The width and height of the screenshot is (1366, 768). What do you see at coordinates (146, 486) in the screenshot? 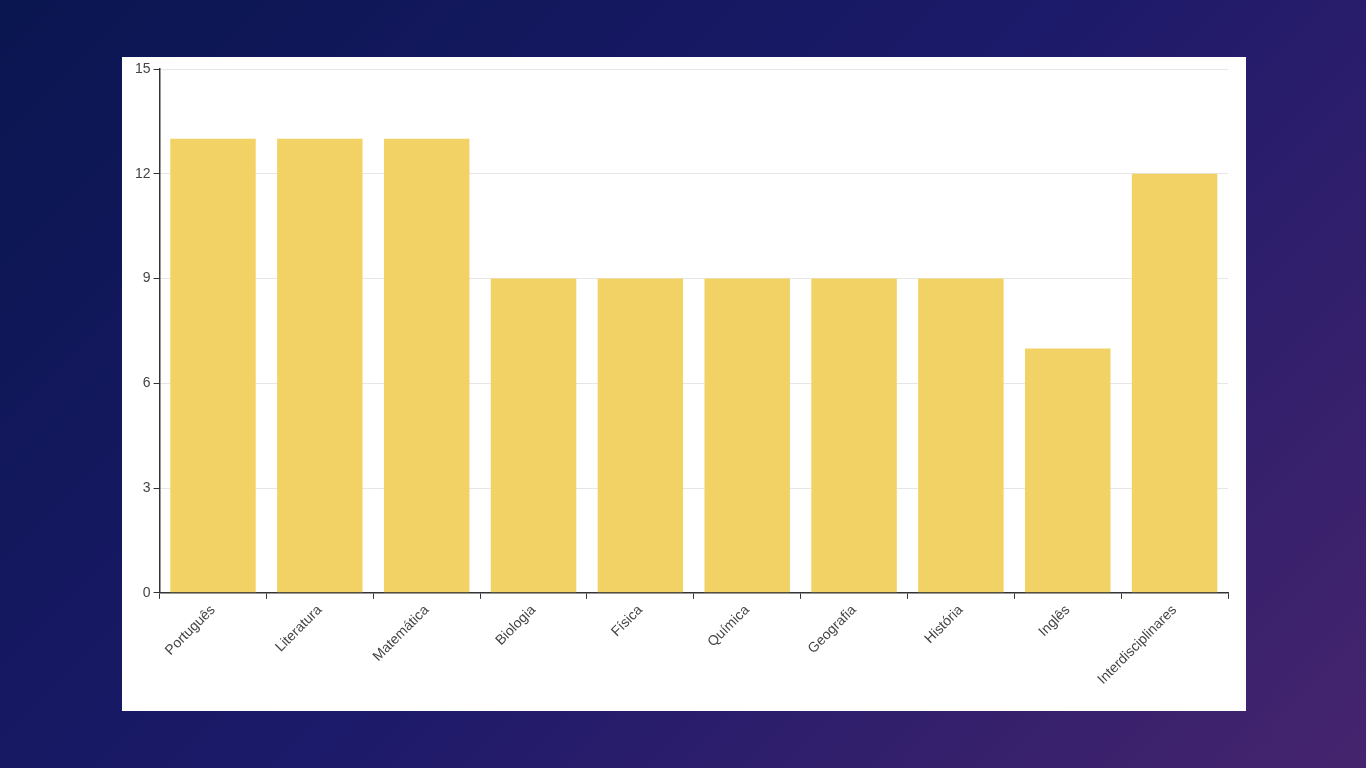
I see `y-tick-label: 3` at bounding box center [146, 486].